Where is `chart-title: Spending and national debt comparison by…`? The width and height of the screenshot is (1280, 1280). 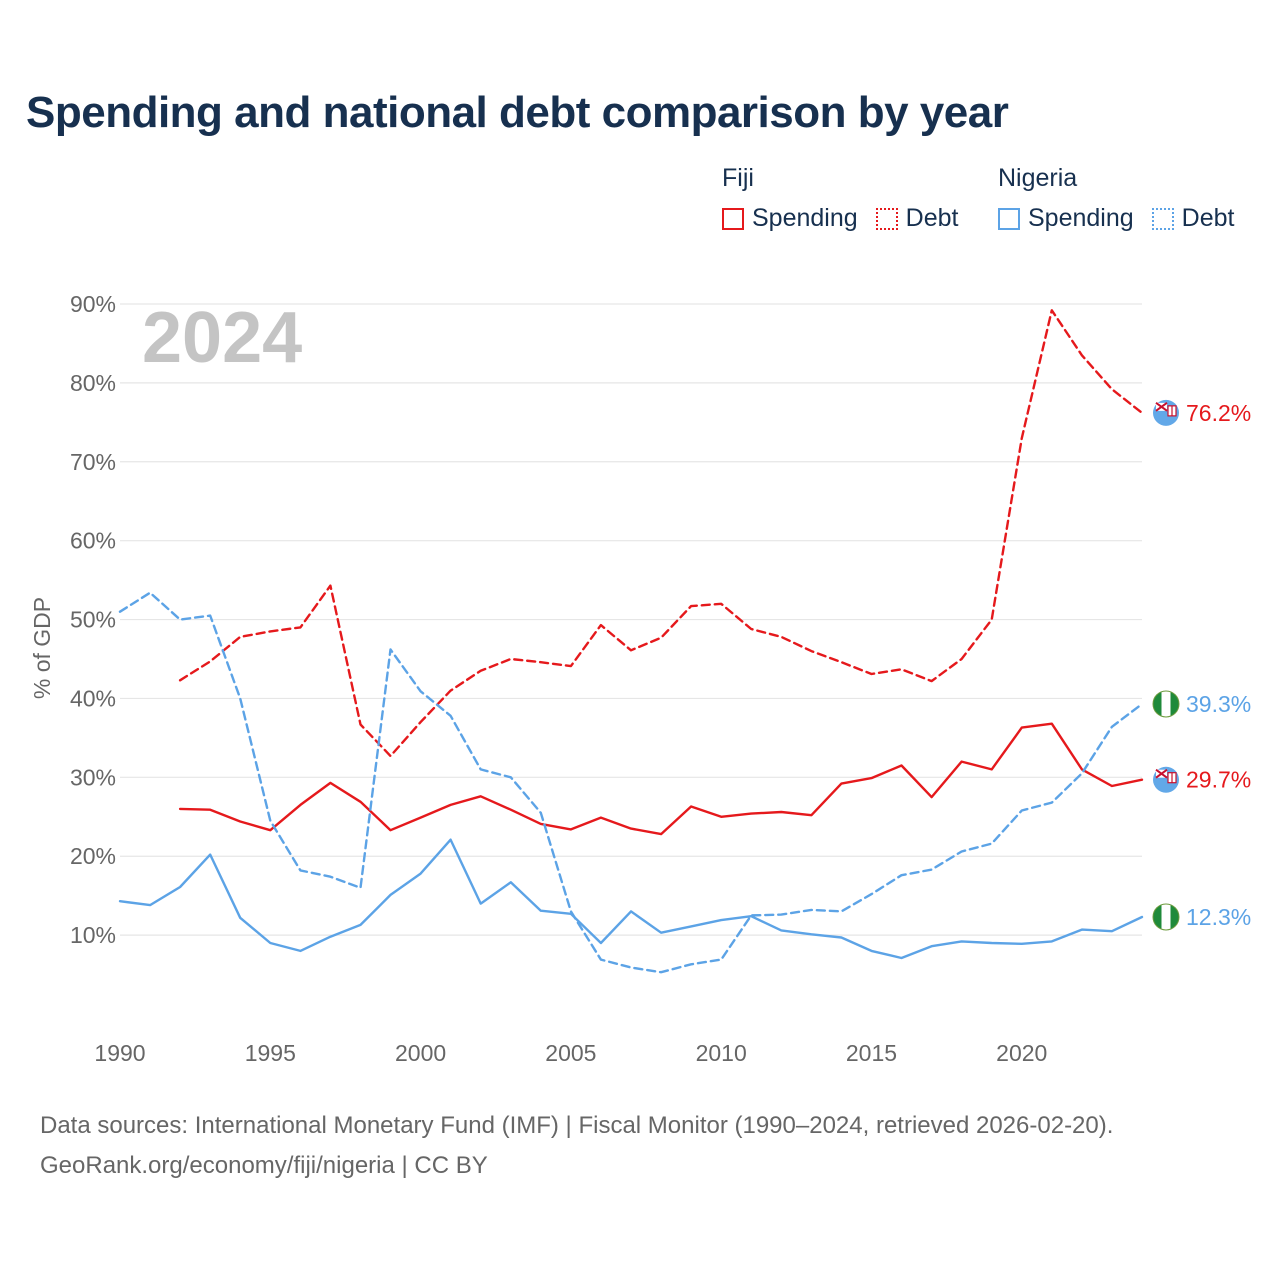 chart-title: Spending and national debt comparison by… is located at coordinates (517, 112).